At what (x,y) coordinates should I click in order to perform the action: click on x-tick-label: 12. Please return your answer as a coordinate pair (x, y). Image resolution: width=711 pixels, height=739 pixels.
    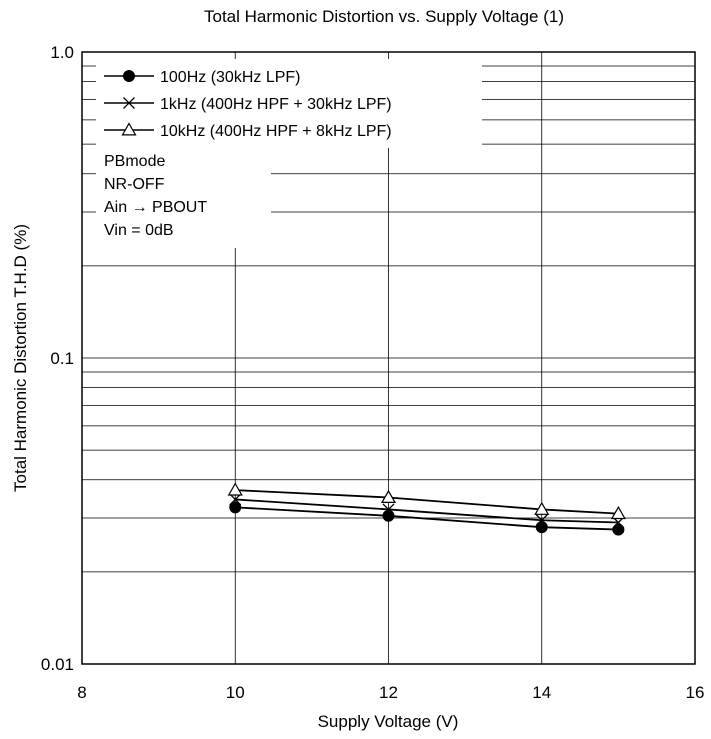
    Looking at the image, I should click on (388, 692).